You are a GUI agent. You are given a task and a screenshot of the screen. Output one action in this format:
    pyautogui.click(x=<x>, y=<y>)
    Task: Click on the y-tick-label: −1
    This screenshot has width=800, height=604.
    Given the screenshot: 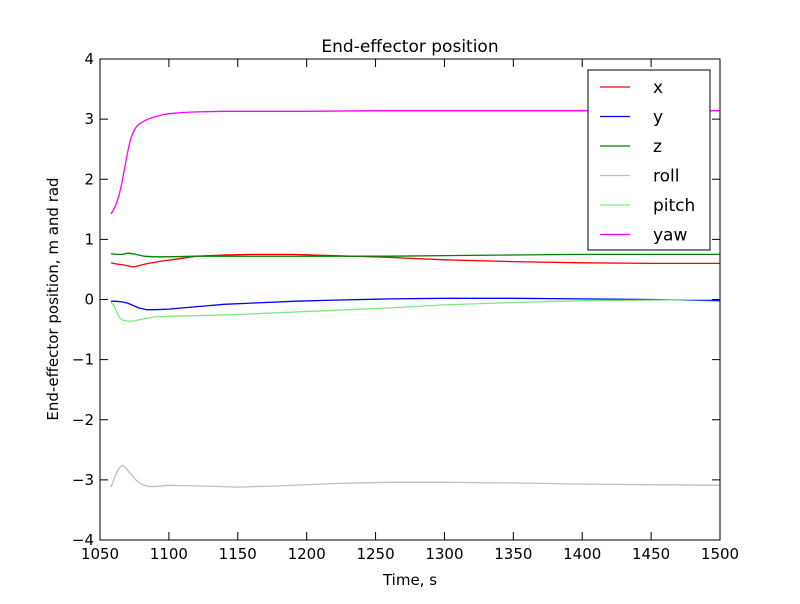 What is the action you would take?
    pyautogui.click(x=83, y=360)
    